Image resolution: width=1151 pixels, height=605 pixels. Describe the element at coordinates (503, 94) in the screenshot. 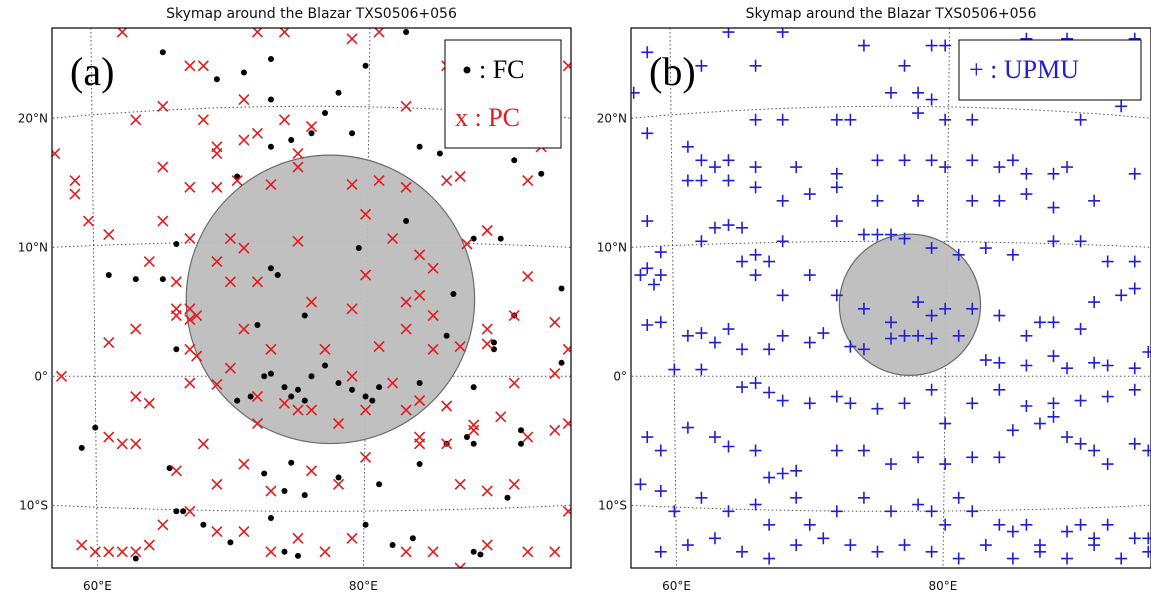

I see `legend-box` at that location.